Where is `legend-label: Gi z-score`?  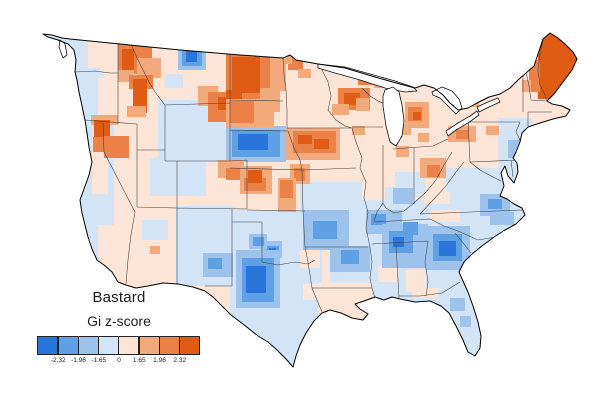
legend-label: Gi z-score is located at coordinates (119, 321).